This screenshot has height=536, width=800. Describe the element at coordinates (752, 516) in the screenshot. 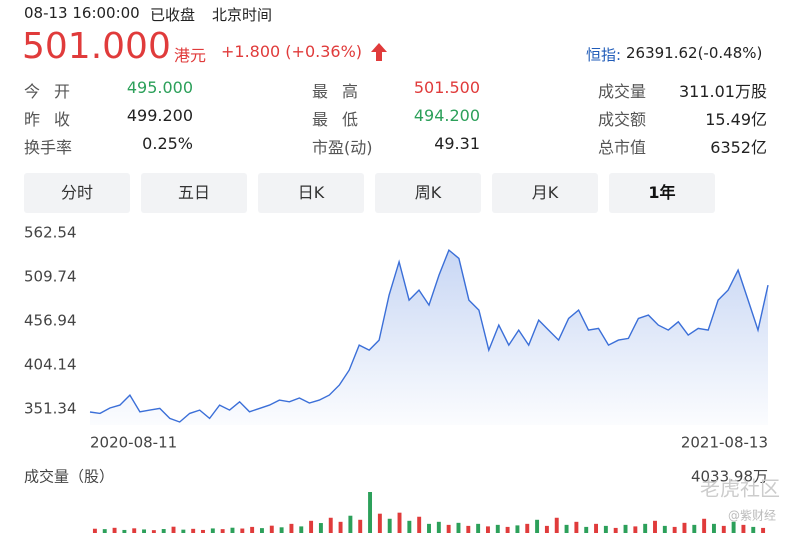

I see `watermark: @紫财经` at that location.